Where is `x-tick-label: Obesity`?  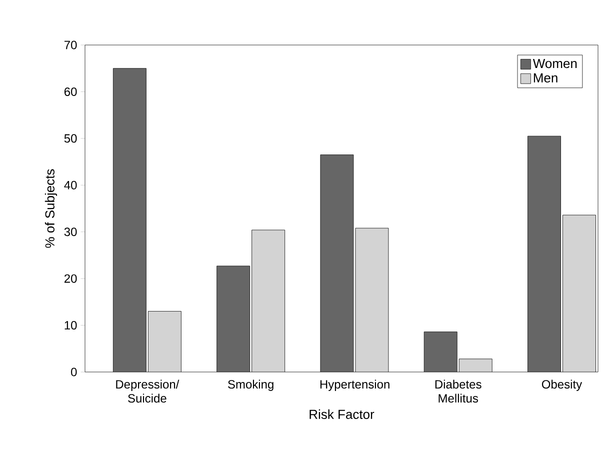 x-tick-label: Obesity is located at coordinates (562, 385).